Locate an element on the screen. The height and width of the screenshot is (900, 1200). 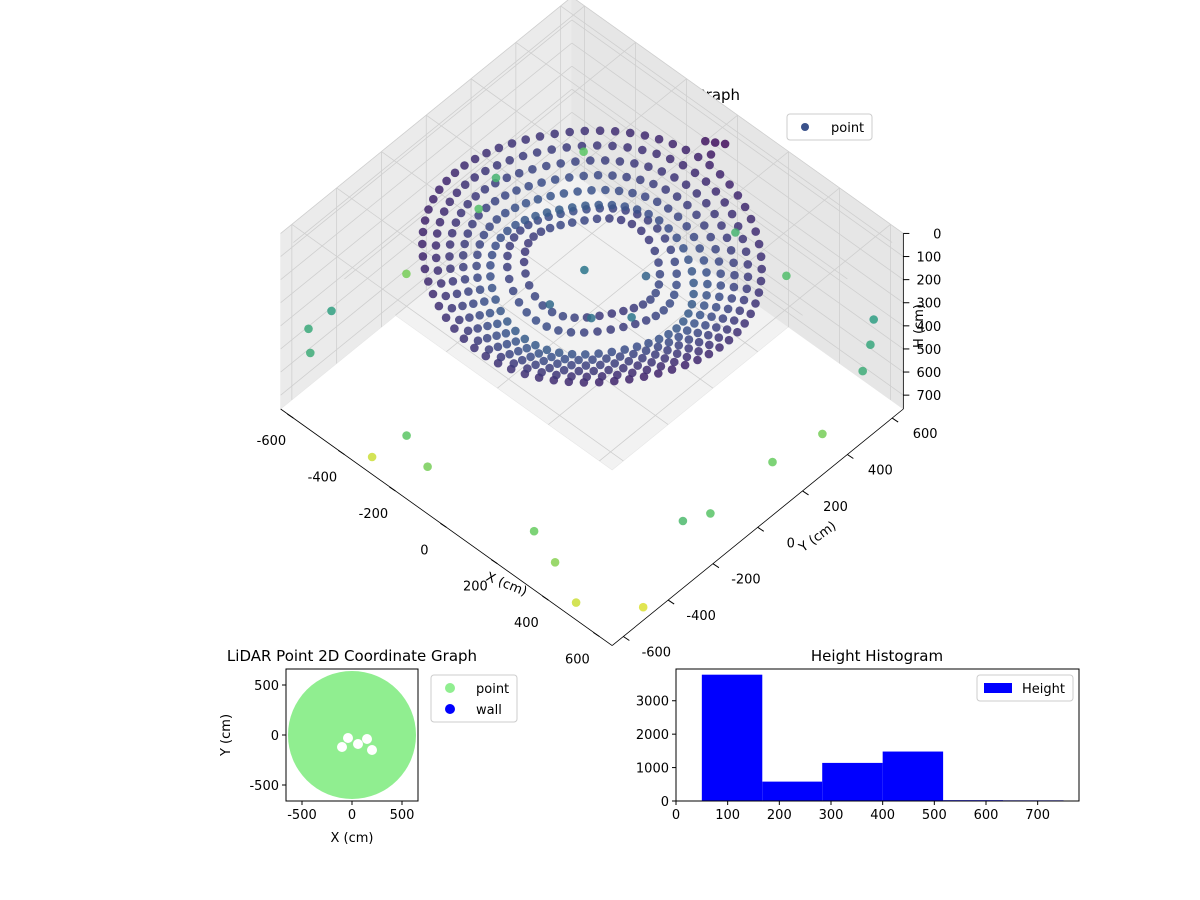
x-tick is located at coordinates (443, 525).